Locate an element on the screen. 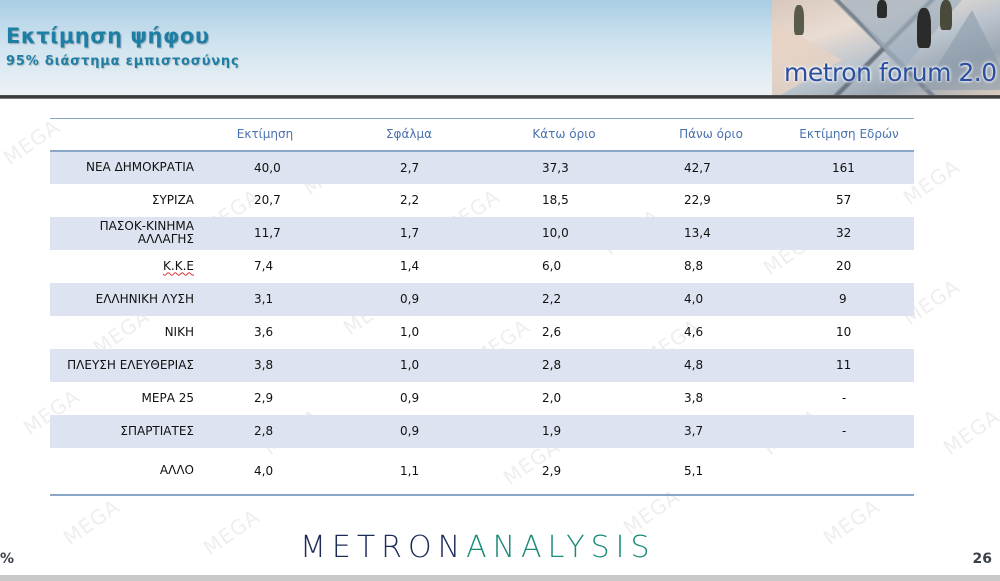 The image size is (1000, 581). party-name: ΠΛΕΥΣΗ ΕΛΕΥΘΕΡΙΑΣ is located at coordinates (126, 365).